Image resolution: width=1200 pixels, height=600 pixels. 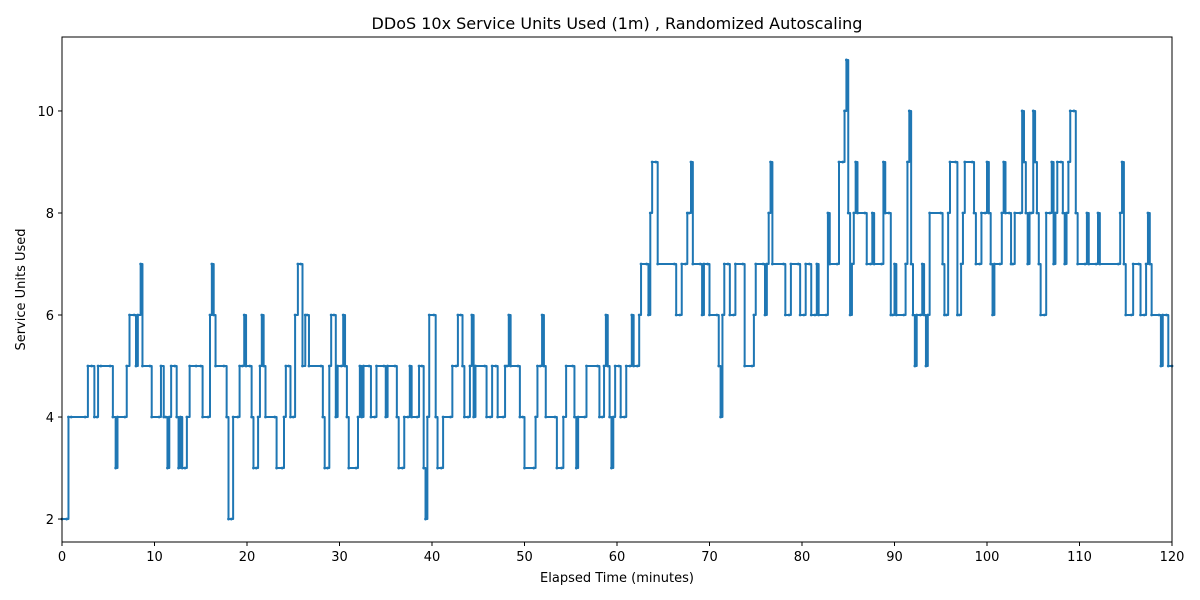 What do you see at coordinates (987, 557) in the screenshot?
I see `x-tick-label: 100` at bounding box center [987, 557].